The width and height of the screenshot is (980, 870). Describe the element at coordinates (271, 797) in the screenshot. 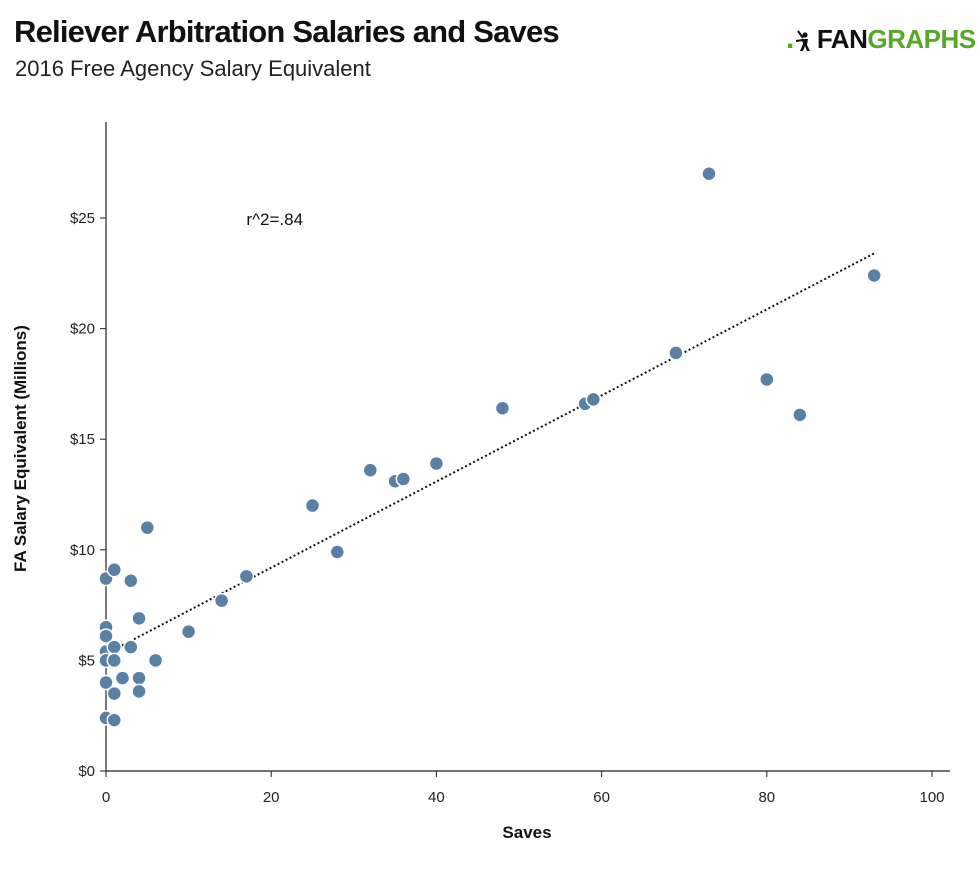

I see `x-tick-label: 20` at that location.